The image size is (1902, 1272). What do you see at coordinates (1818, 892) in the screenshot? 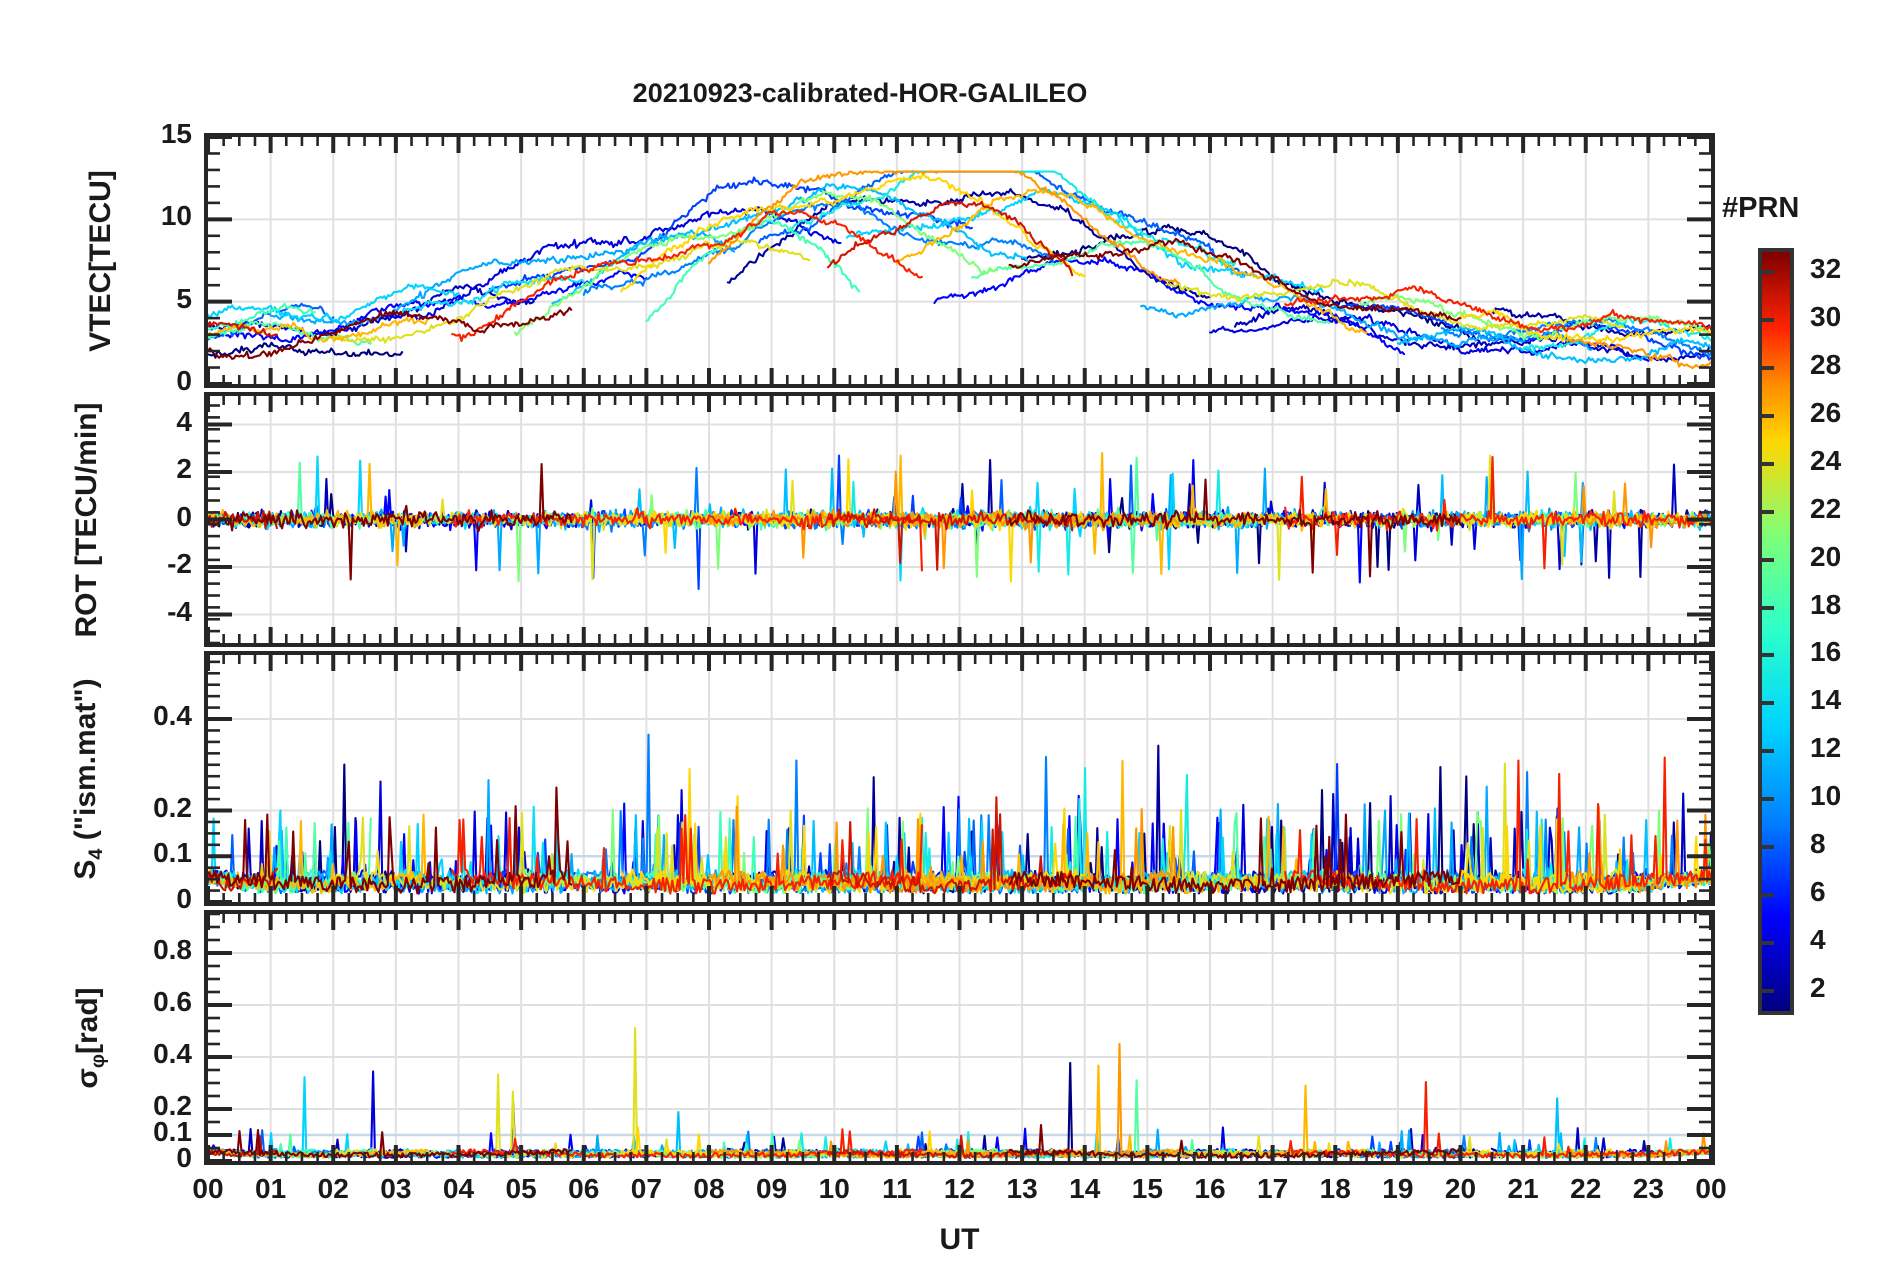
I see `colorbar-ticklabel-6: 6` at bounding box center [1818, 892].